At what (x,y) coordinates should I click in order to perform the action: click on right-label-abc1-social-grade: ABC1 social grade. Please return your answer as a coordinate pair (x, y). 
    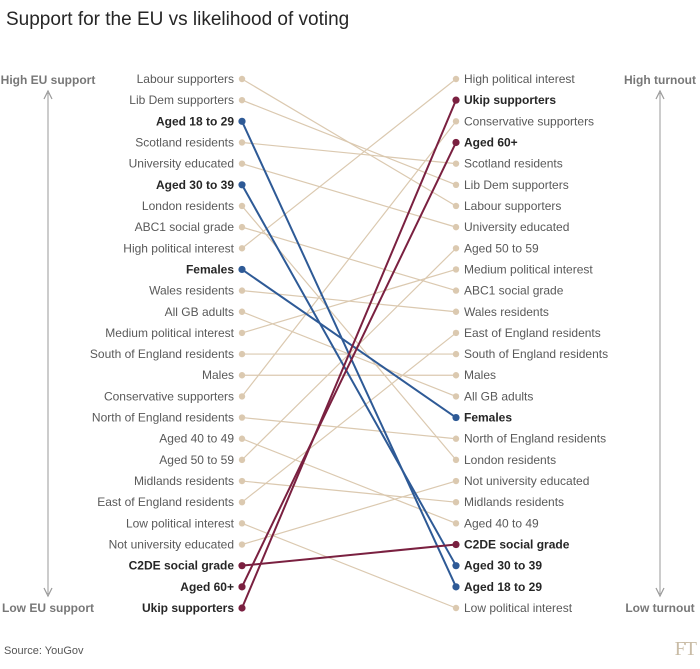
    Looking at the image, I should click on (514, 291).